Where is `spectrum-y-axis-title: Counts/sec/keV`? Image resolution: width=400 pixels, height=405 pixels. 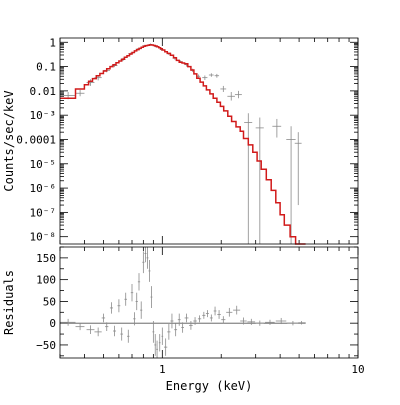 spectrum-y-axis-title: Counts/sec/keV is located at coordinates (9, 140).